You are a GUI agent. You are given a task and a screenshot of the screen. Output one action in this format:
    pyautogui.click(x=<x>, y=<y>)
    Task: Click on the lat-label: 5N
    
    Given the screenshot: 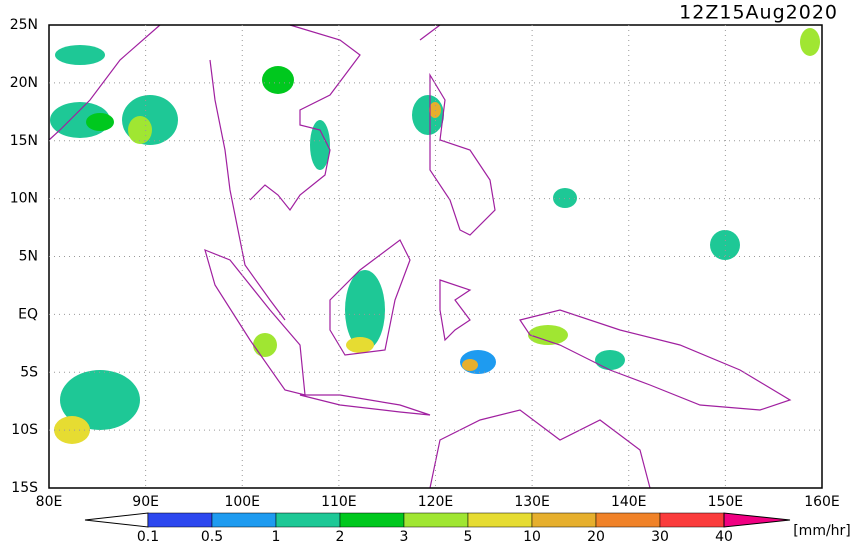 What is the action you would take?
    pyautogui.click(x=28, y=257)
    